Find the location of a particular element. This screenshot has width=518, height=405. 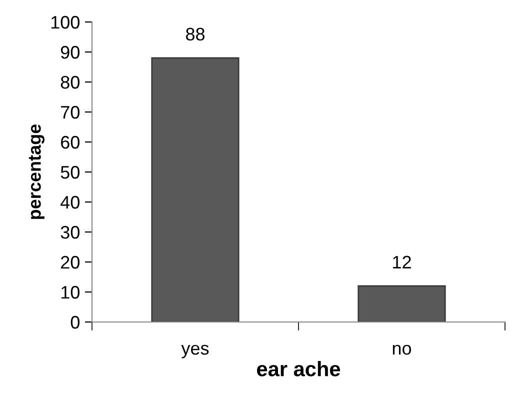

x-tick-label: yes is located at coordinates (195, 351).